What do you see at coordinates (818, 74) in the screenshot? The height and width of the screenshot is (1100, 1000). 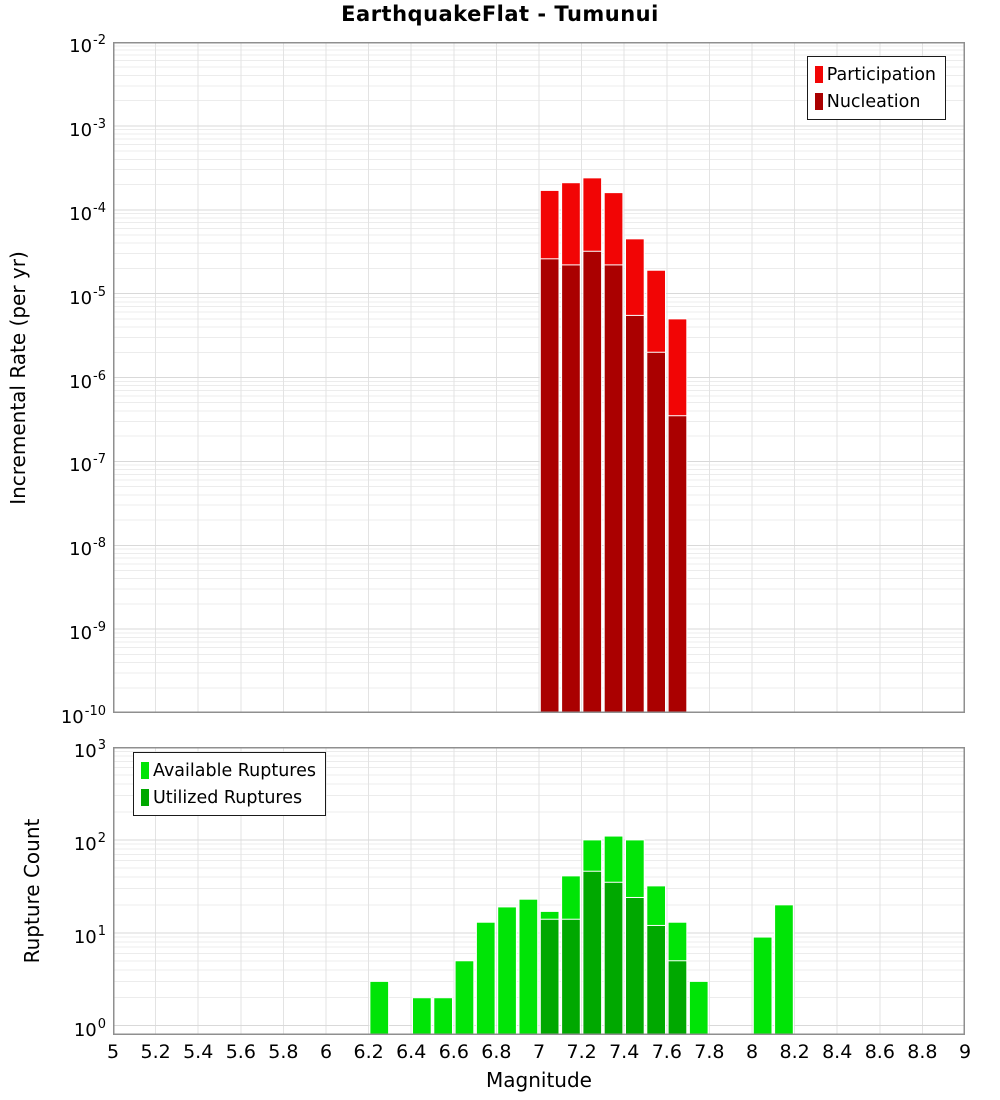 I see `participation-swatch` at bounding box center [818, 74].